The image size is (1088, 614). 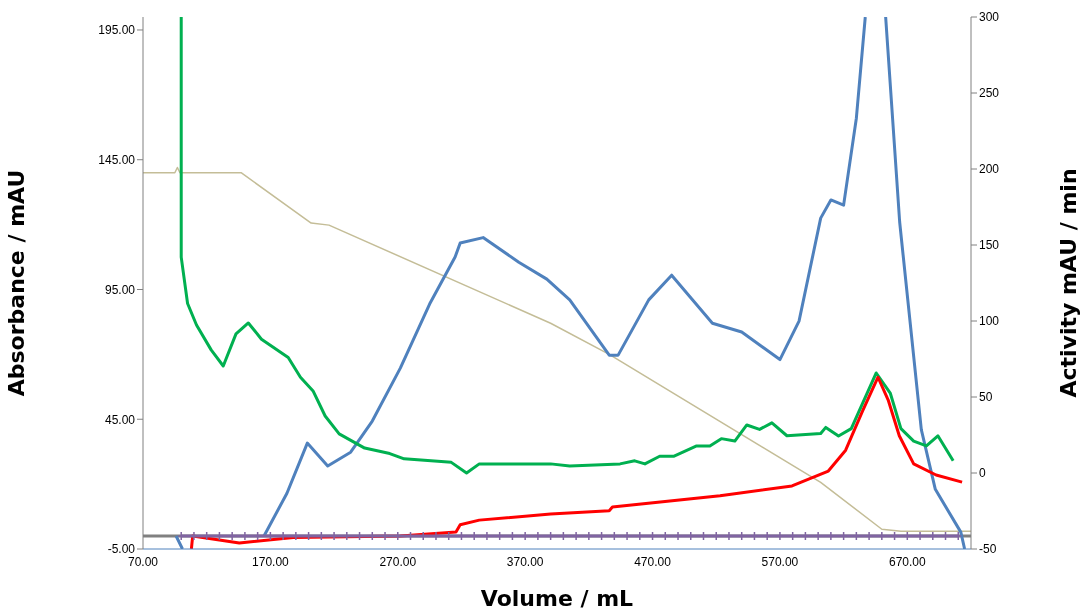 What do you see at coordinates (525, 561) in the screenshot?
I see `x-tick-label: 370.00` at bounding box center [525, 561].